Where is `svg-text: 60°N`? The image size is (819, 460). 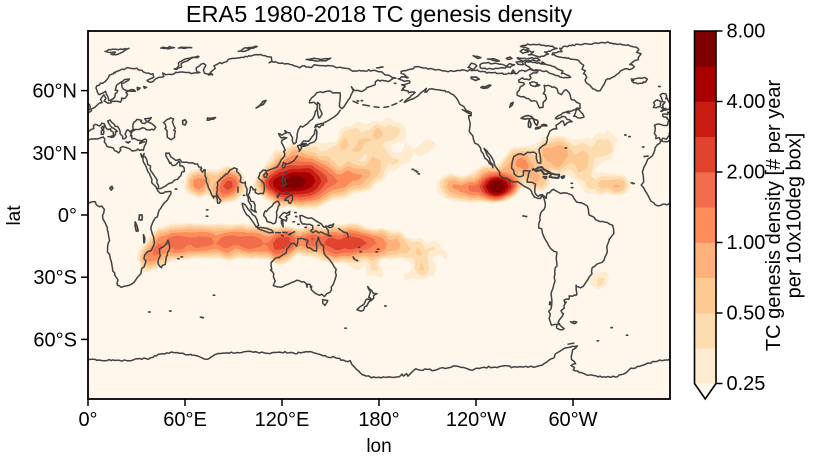
svg-text: 60°N is located at coordinates (54, 92).